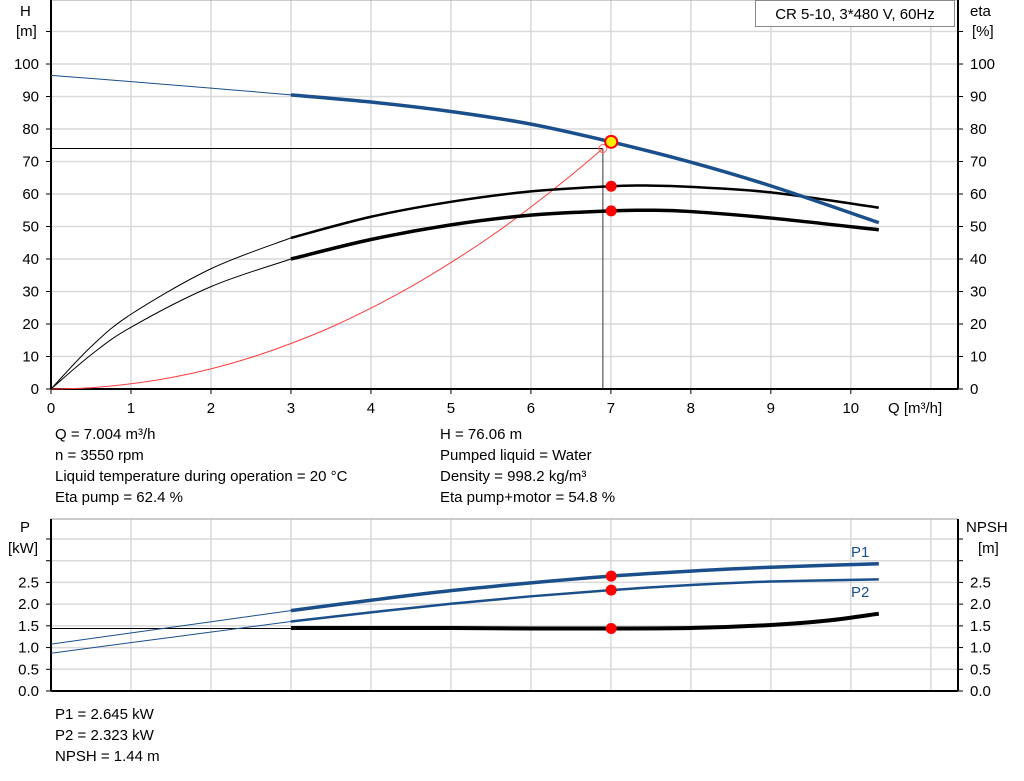 The width and height of the screenshot is (1024, 781). What do you see at coordinates (211, 408) in the screenshot?
I see `x-tick-label: 2` at bounding box center [211, 408].